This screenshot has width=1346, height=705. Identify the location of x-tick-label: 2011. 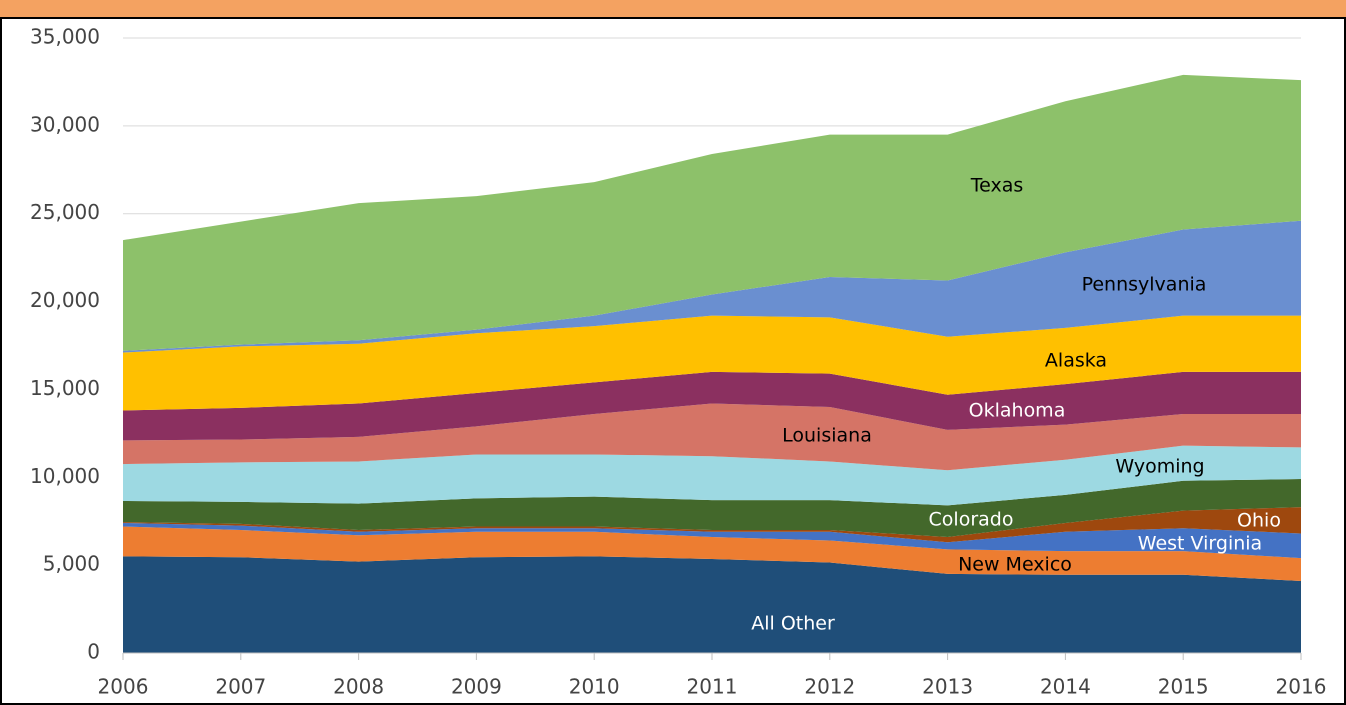
(712, 687).